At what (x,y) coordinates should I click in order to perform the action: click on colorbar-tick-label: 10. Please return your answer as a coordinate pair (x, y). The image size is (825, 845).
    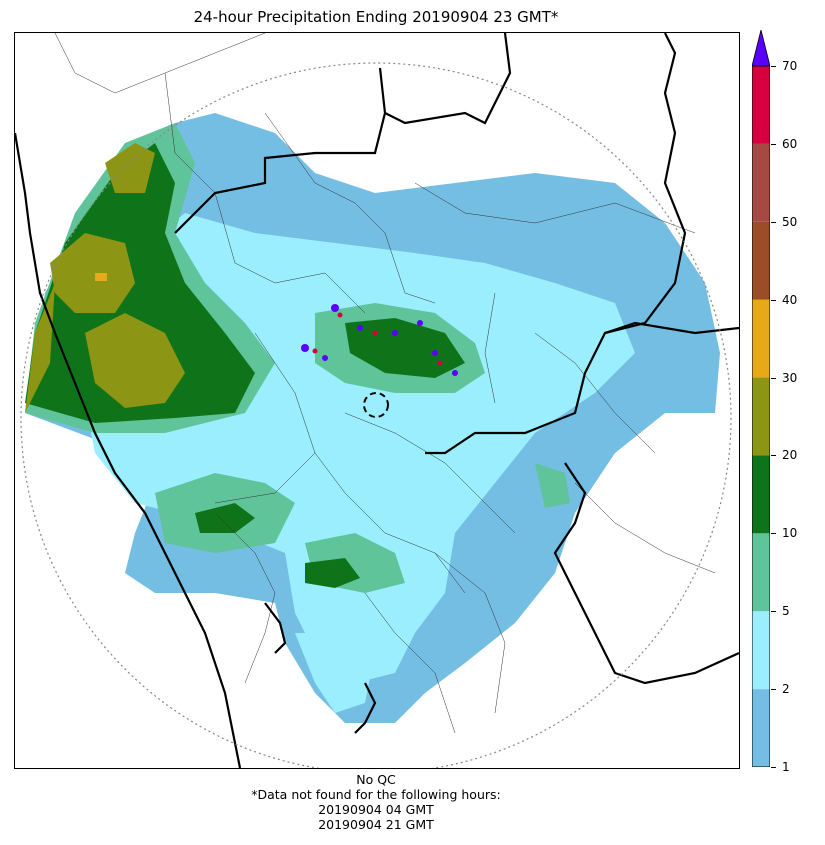
    Looking at the image, I should click on (790, 533).